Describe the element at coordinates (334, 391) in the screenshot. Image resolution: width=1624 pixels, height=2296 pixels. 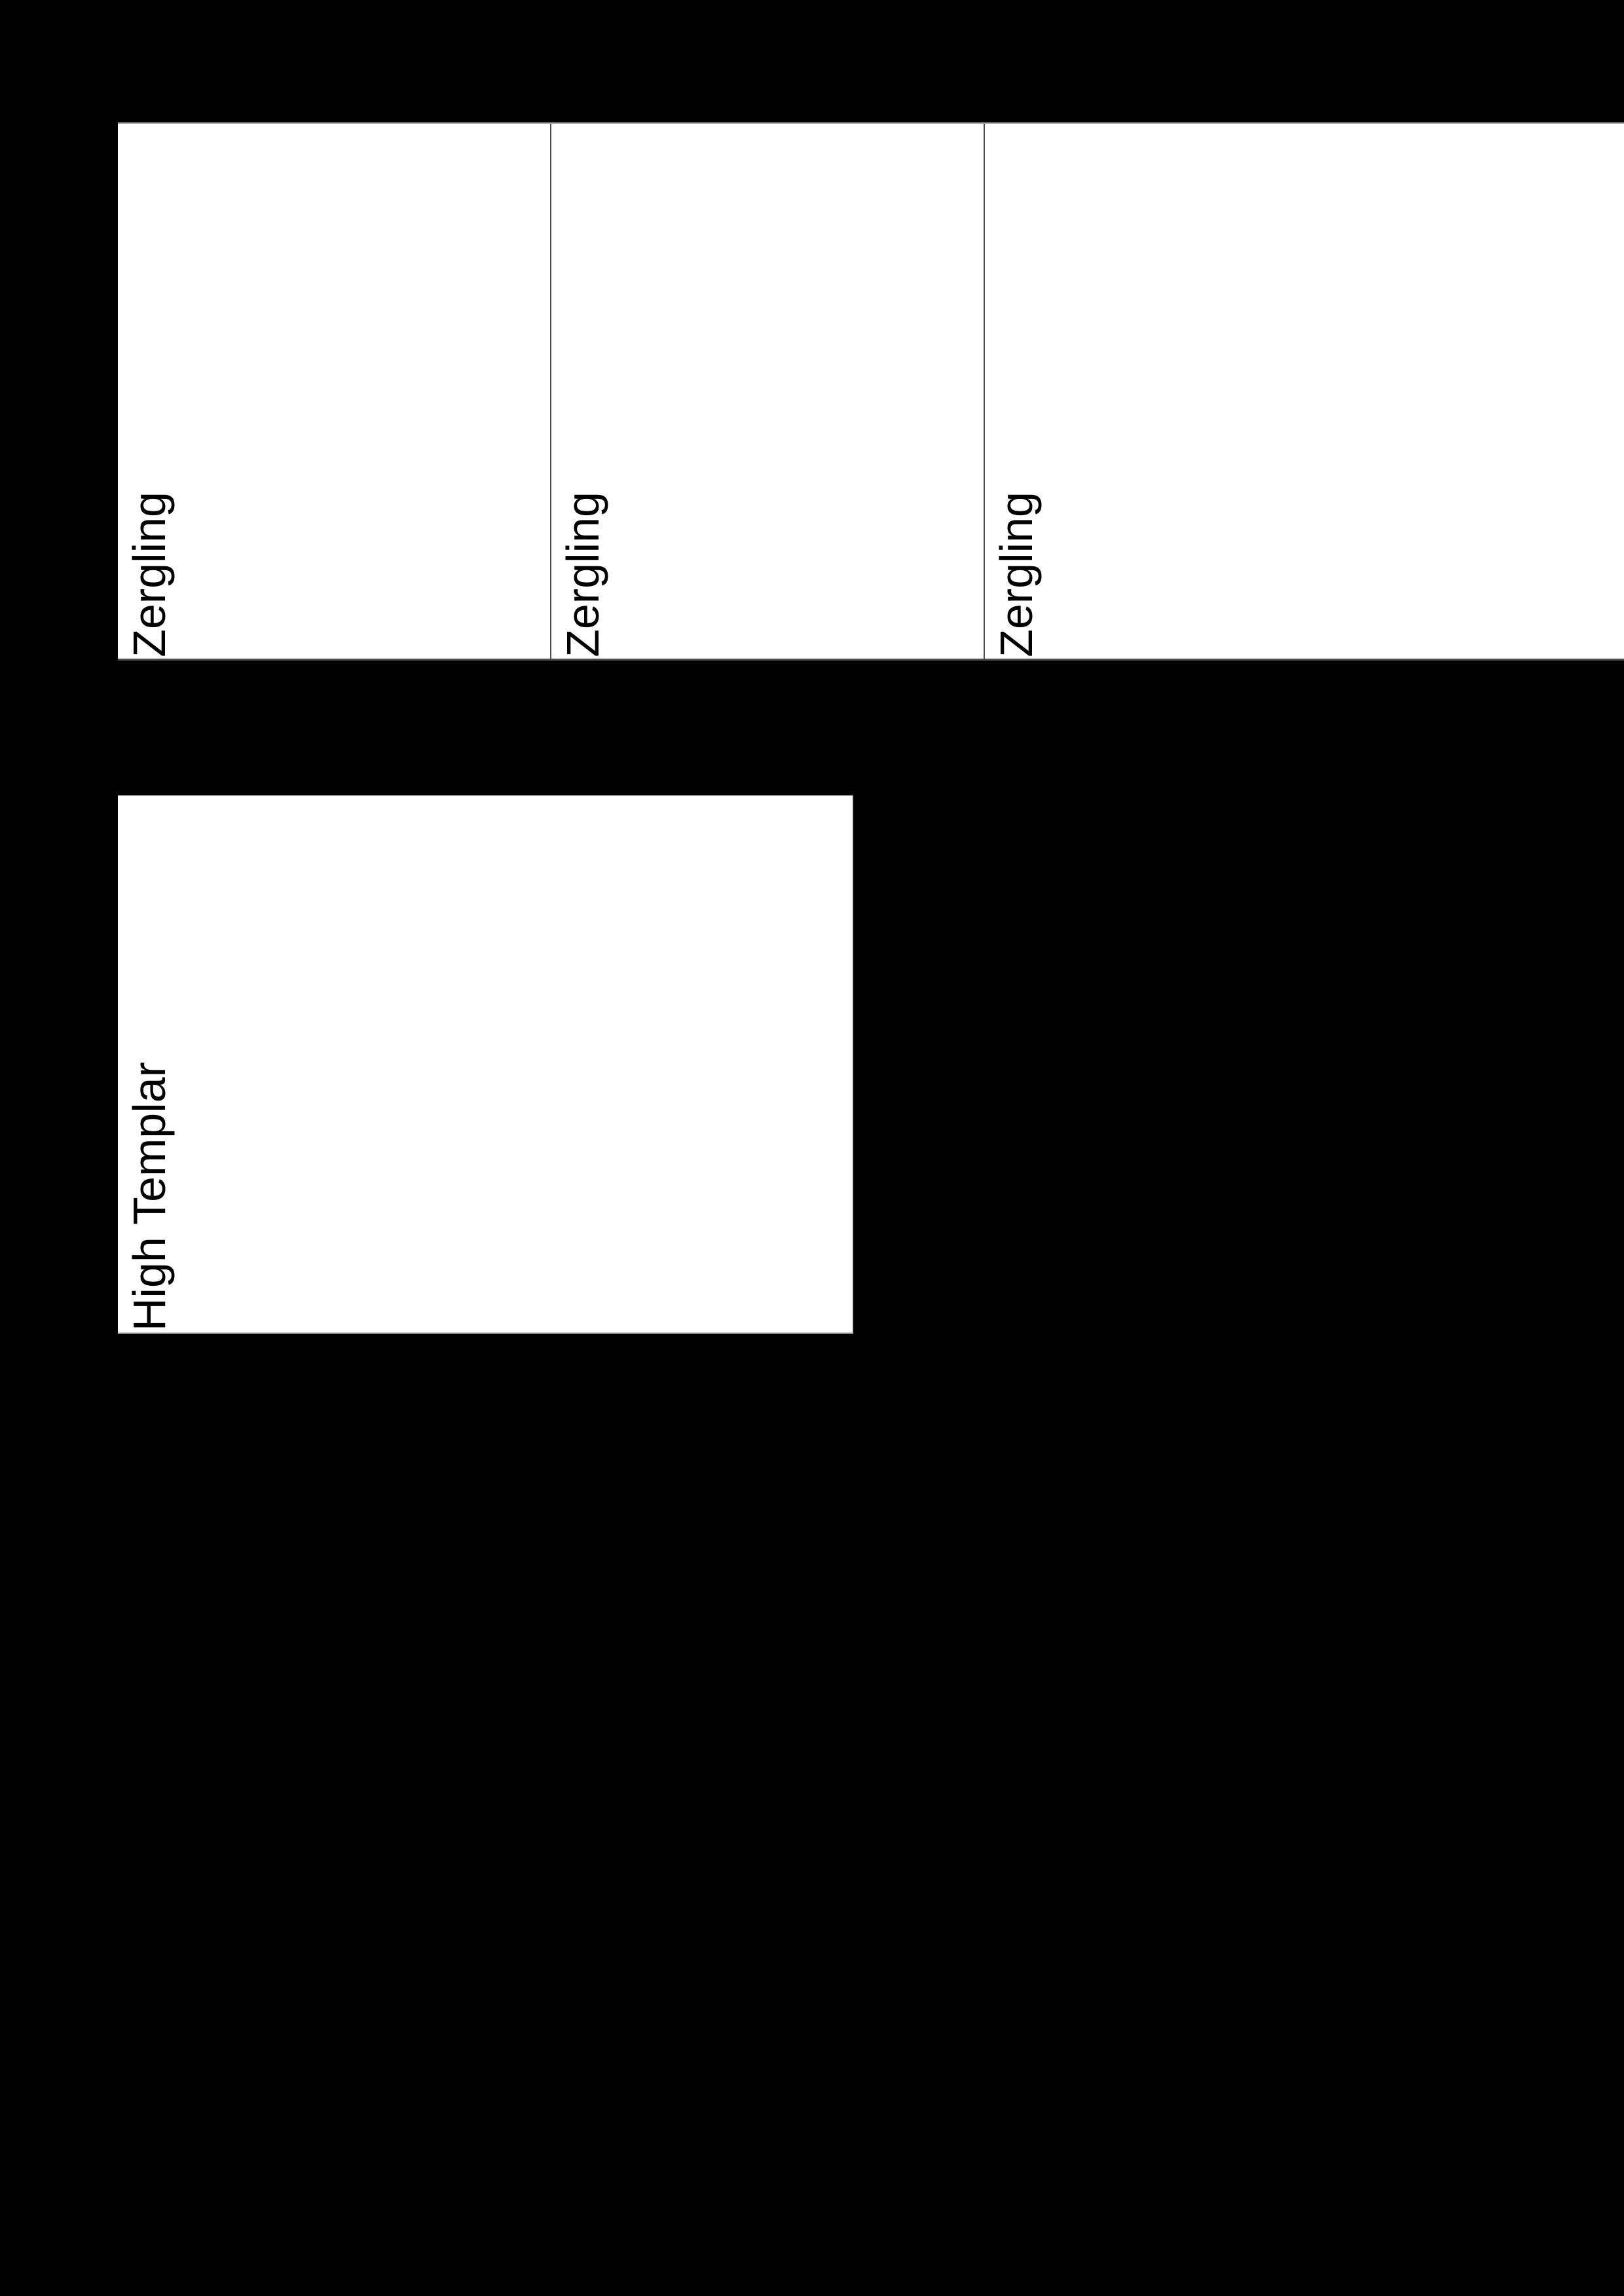
I see `card-cell-1: Zergling` at that location.